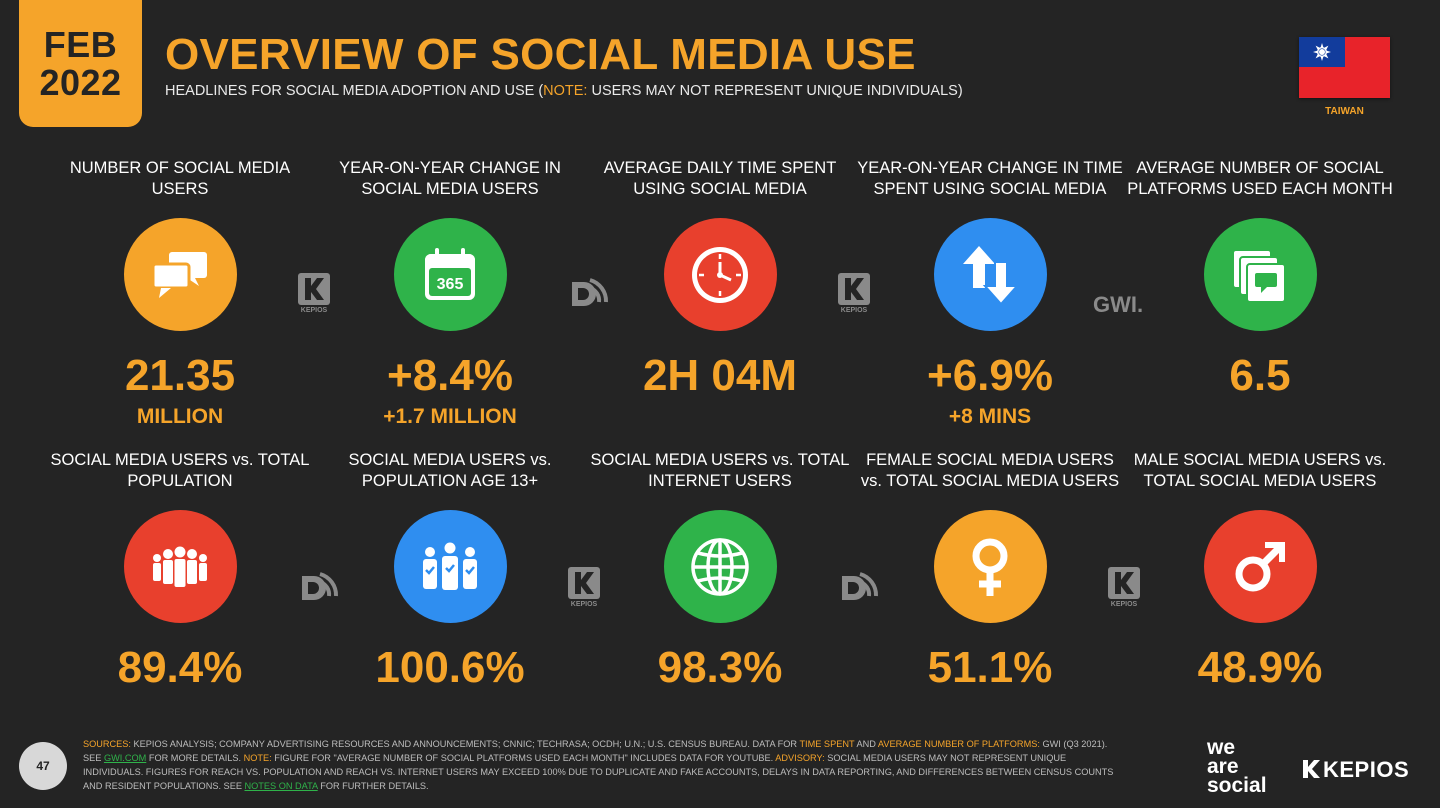  Describe the element at coordinates (180, 375) in the screenshot. I see `stat-value: 21.35` at that location.